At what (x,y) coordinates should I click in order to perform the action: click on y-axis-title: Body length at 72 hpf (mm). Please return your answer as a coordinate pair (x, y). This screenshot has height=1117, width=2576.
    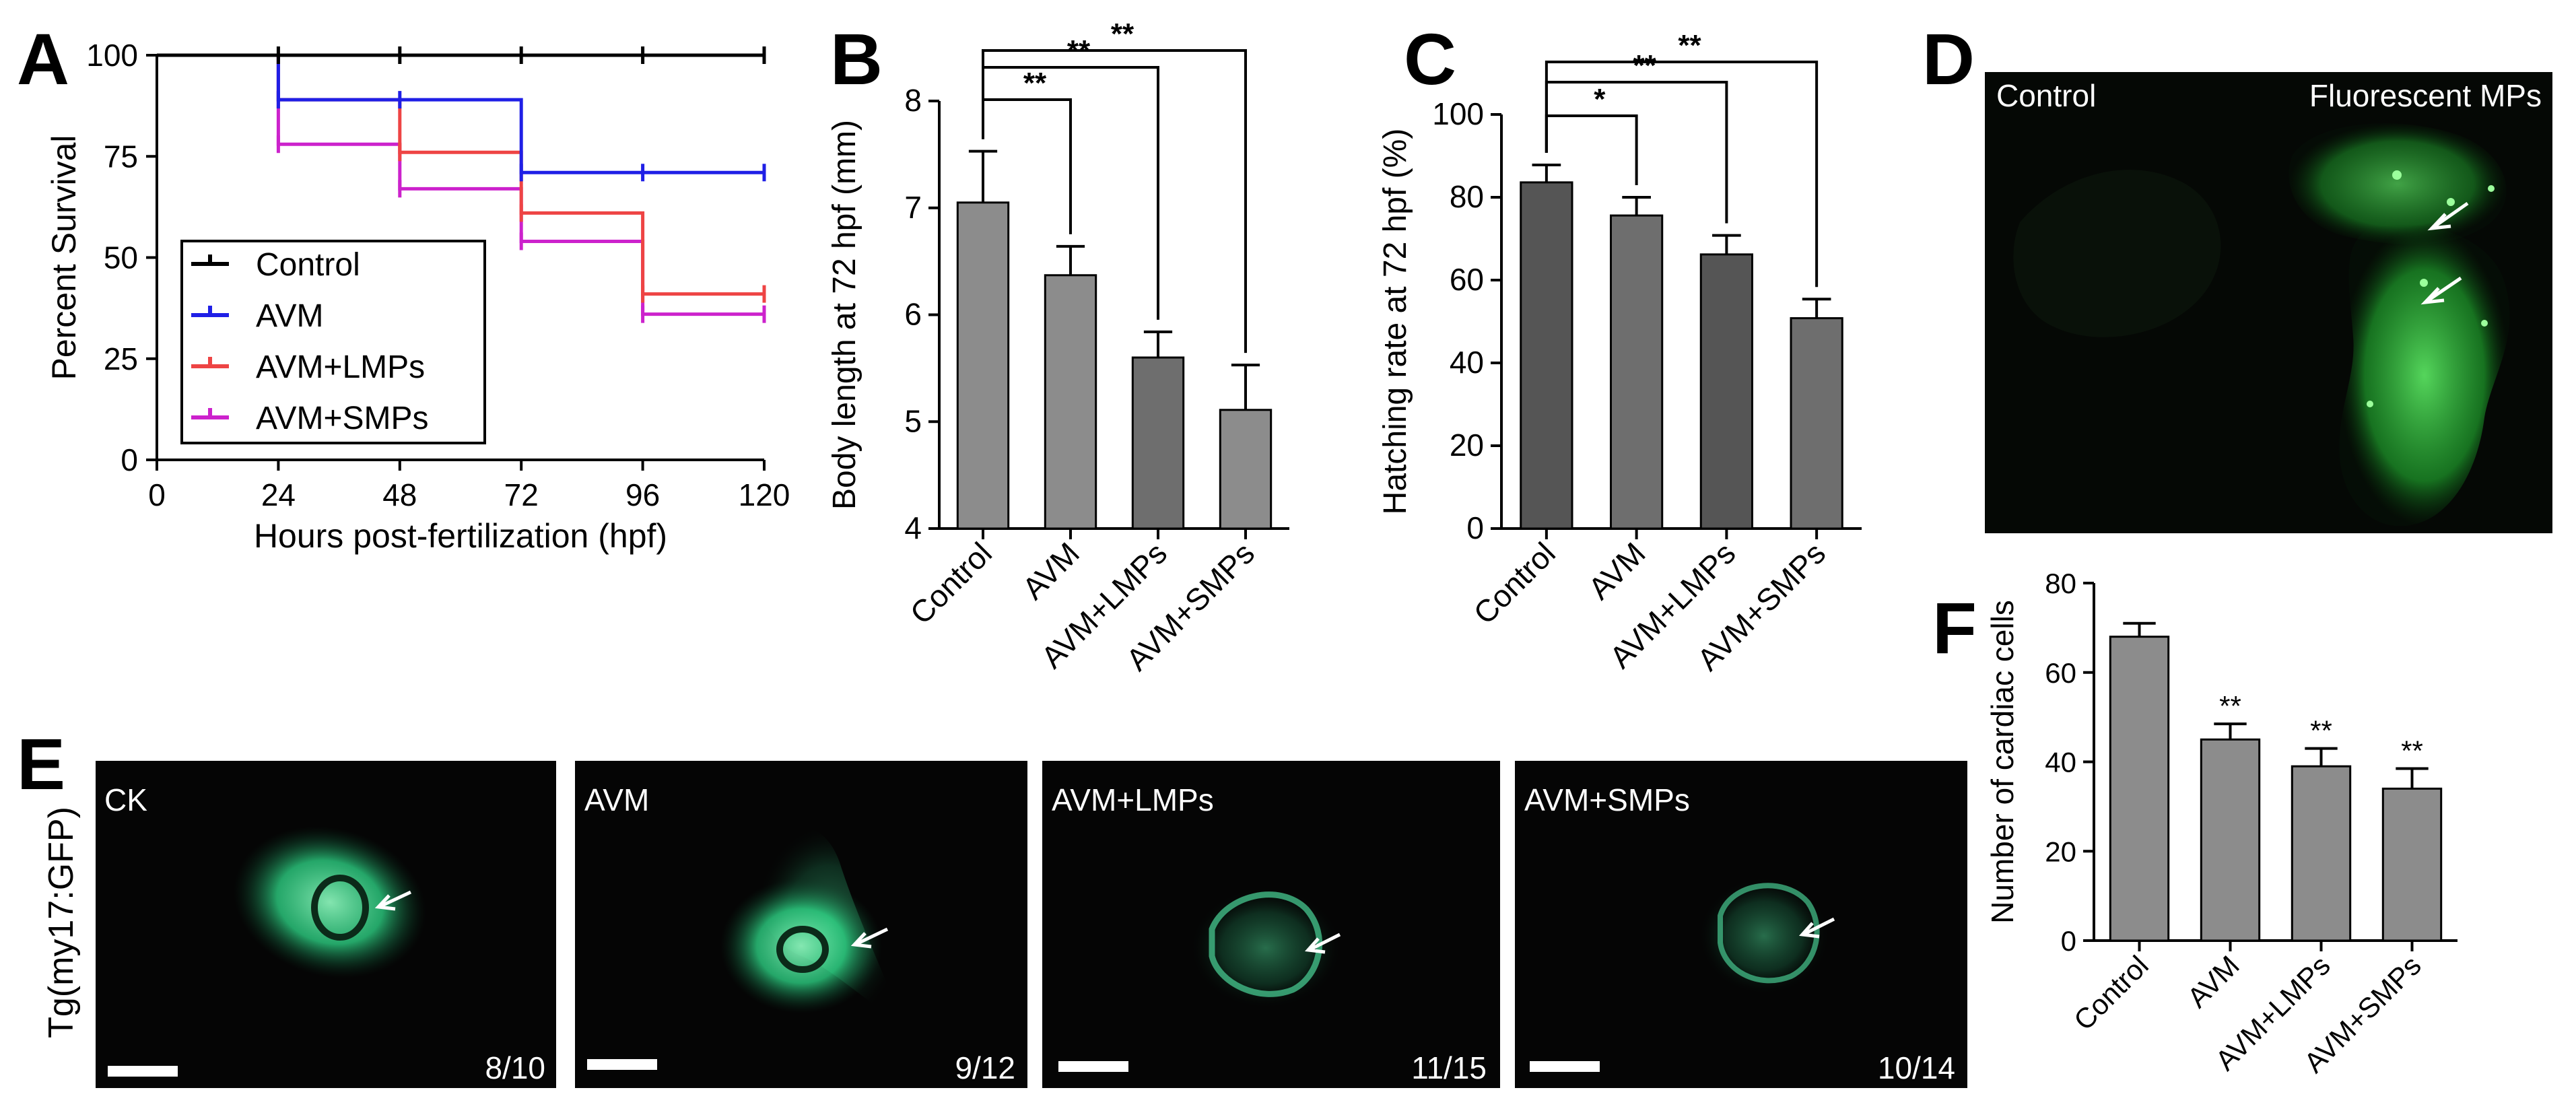
    Looking at the image, I should click on (845, 315).